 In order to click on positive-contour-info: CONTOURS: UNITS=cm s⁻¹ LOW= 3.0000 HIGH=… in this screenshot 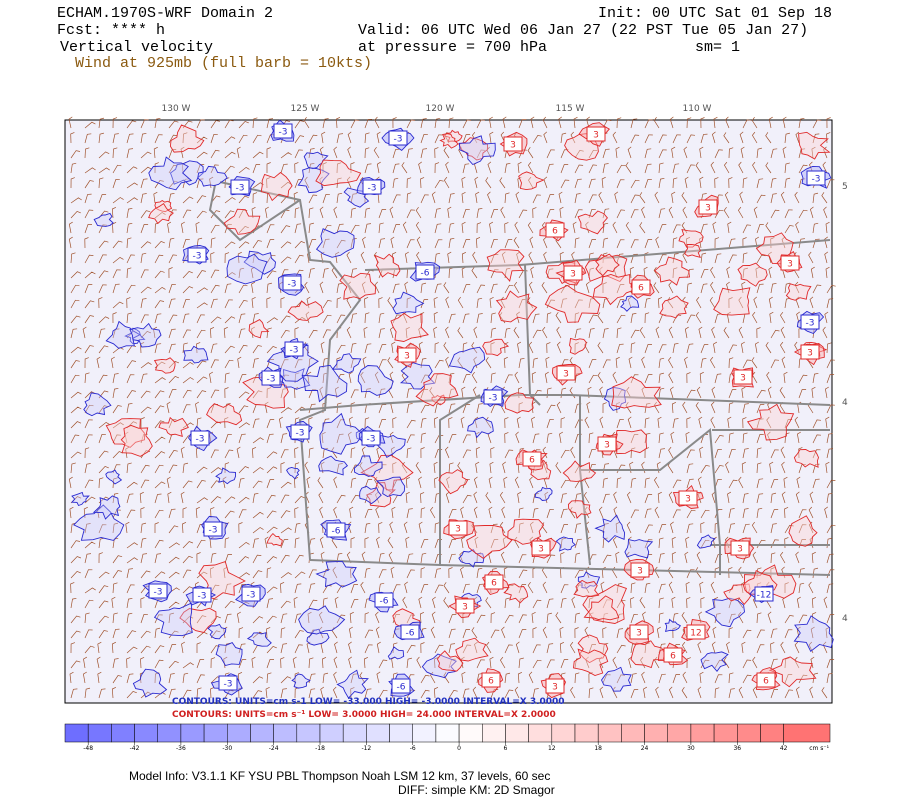, I will do `click(364, 715)`.